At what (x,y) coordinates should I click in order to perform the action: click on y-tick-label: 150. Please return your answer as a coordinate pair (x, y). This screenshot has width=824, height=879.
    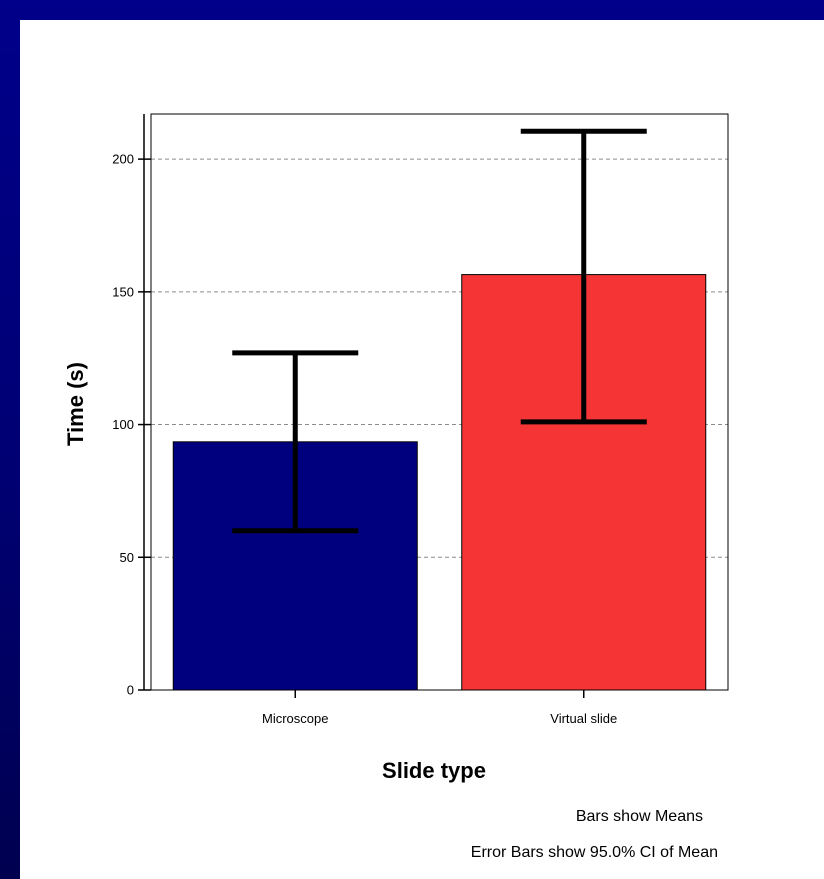
    Looking at the image, I should click on (123, 291).